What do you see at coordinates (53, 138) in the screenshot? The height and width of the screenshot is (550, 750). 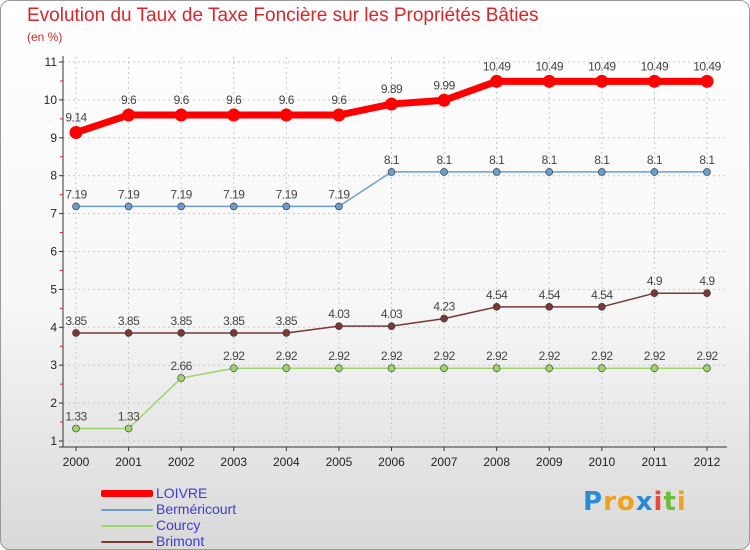 I see `y-tick-label: 9` at bounding box center [53, 138].